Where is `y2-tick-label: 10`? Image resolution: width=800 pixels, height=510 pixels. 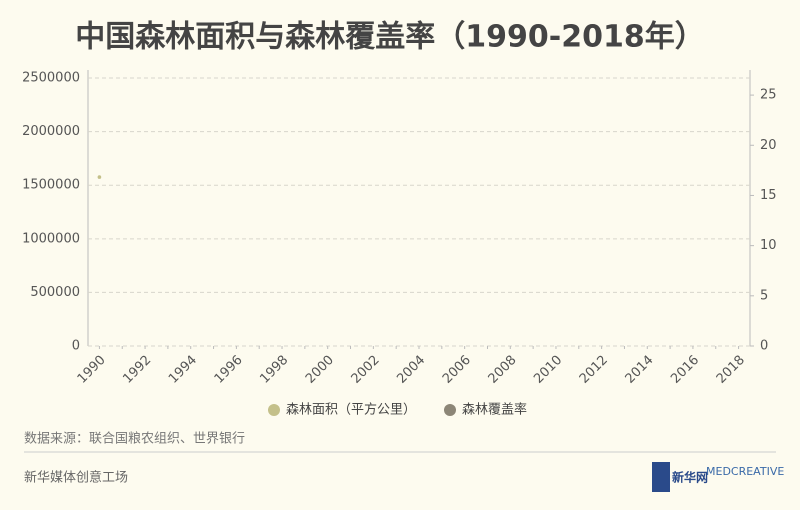 y2-tick-label: 10 is located at coordinates (768, 245).